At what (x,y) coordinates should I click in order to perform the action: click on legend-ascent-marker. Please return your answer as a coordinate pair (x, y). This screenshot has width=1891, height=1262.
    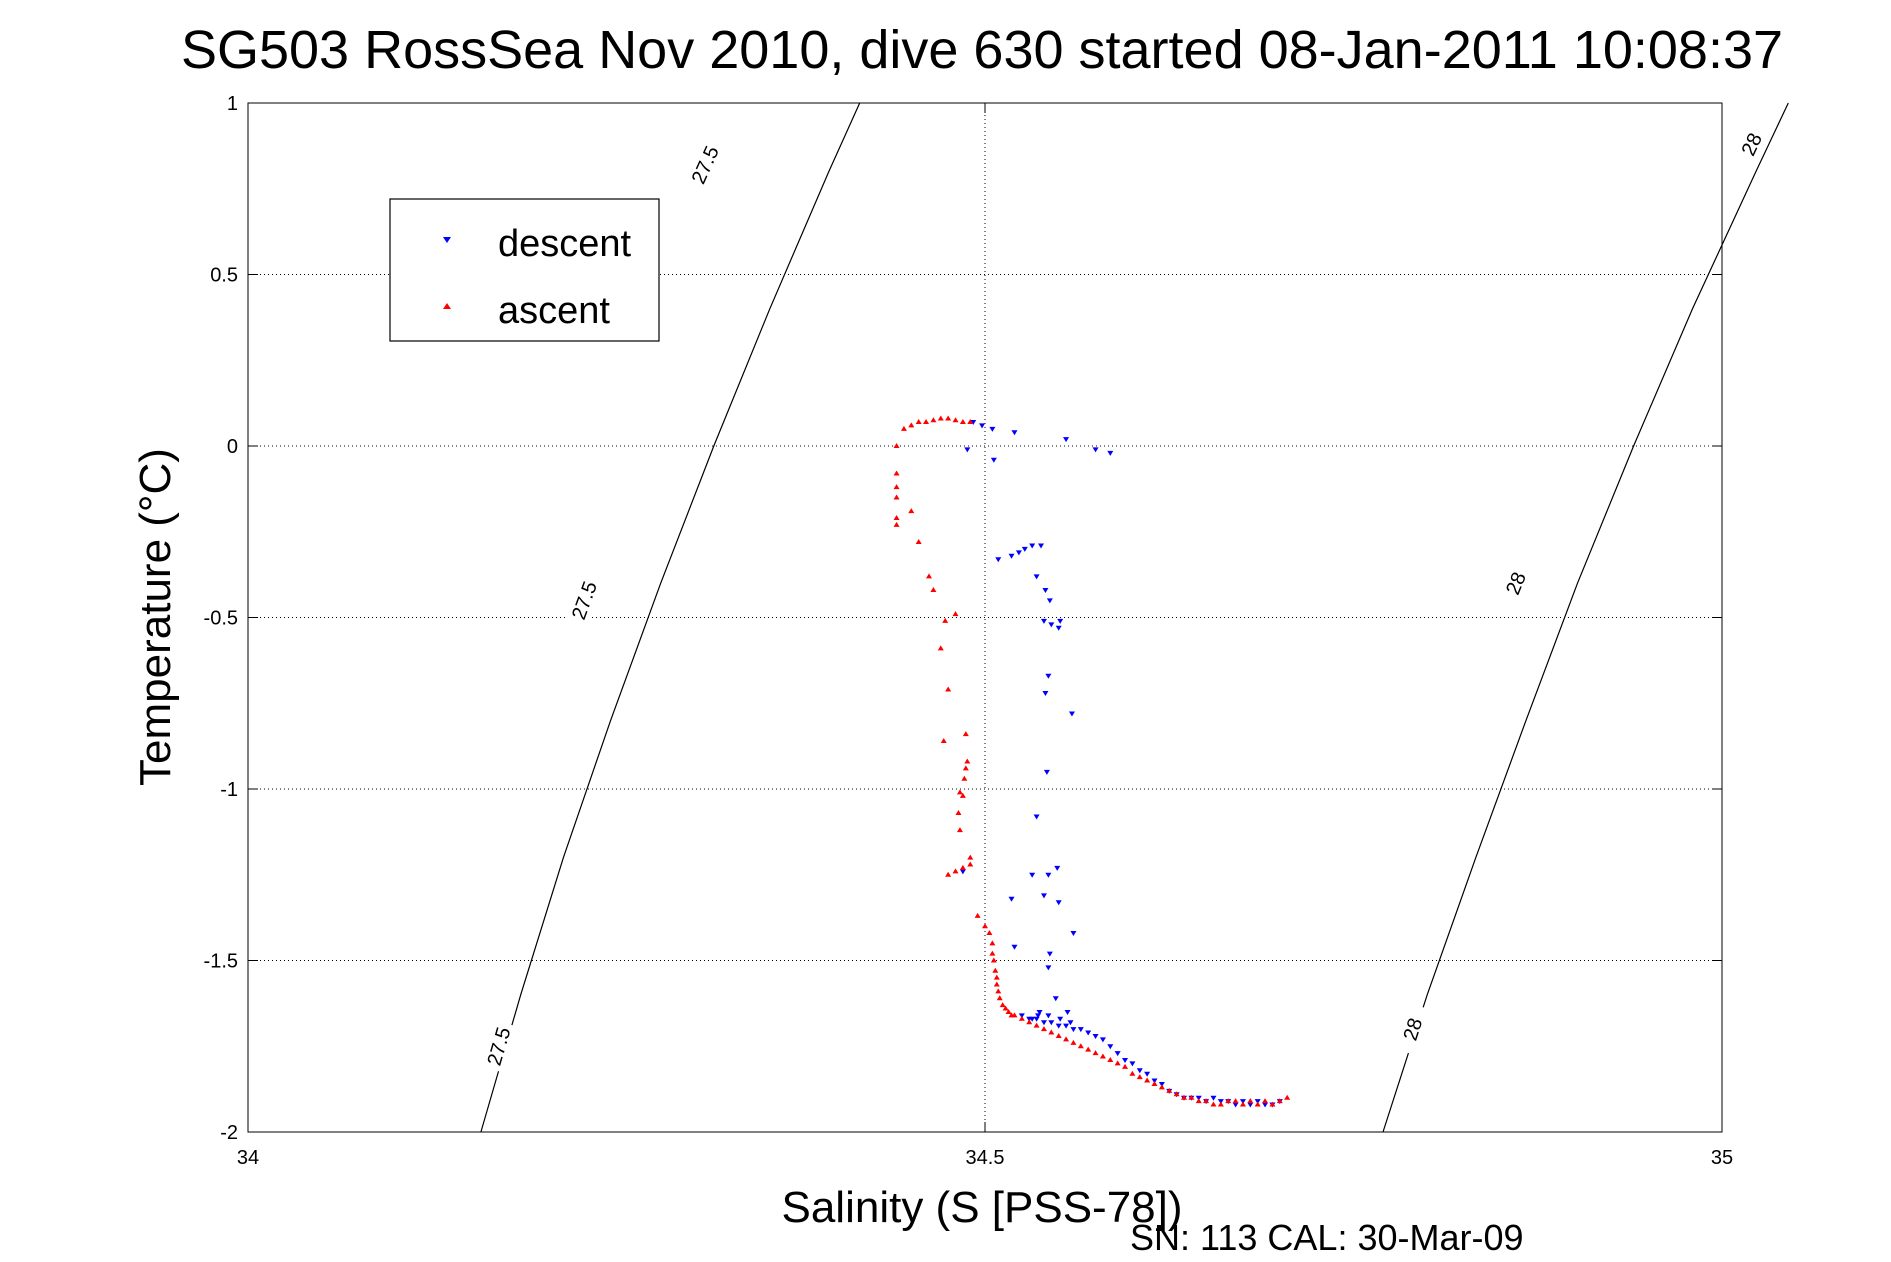
    Looking at the image, I should click on (447, 306).